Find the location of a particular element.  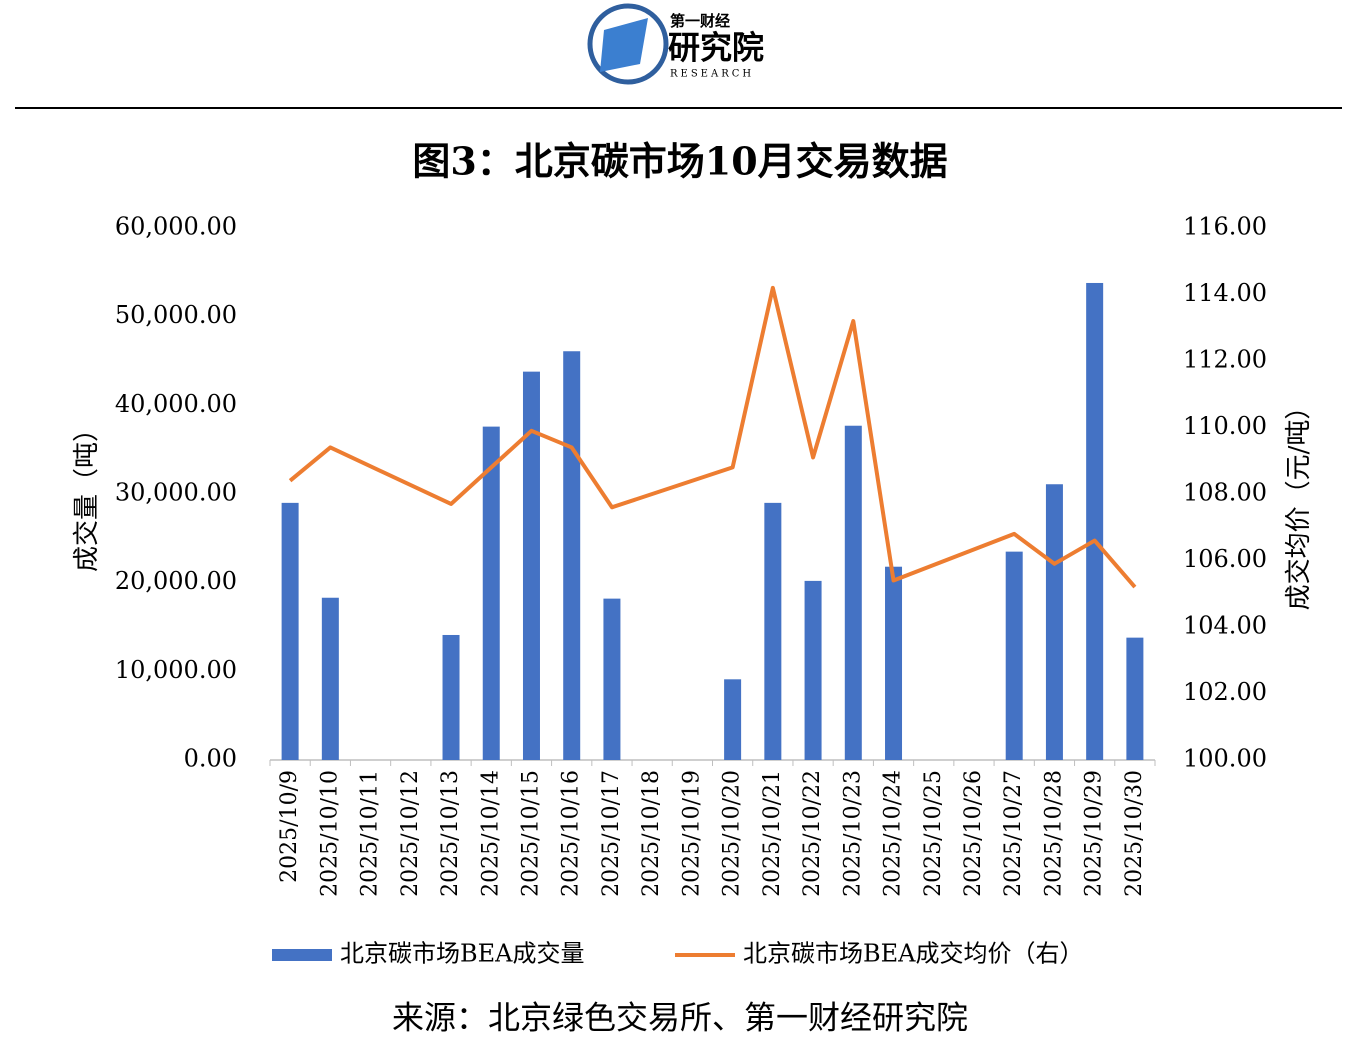

legend-label: 北京碳市场BEA成交量 is located at coordinates (462, 954).